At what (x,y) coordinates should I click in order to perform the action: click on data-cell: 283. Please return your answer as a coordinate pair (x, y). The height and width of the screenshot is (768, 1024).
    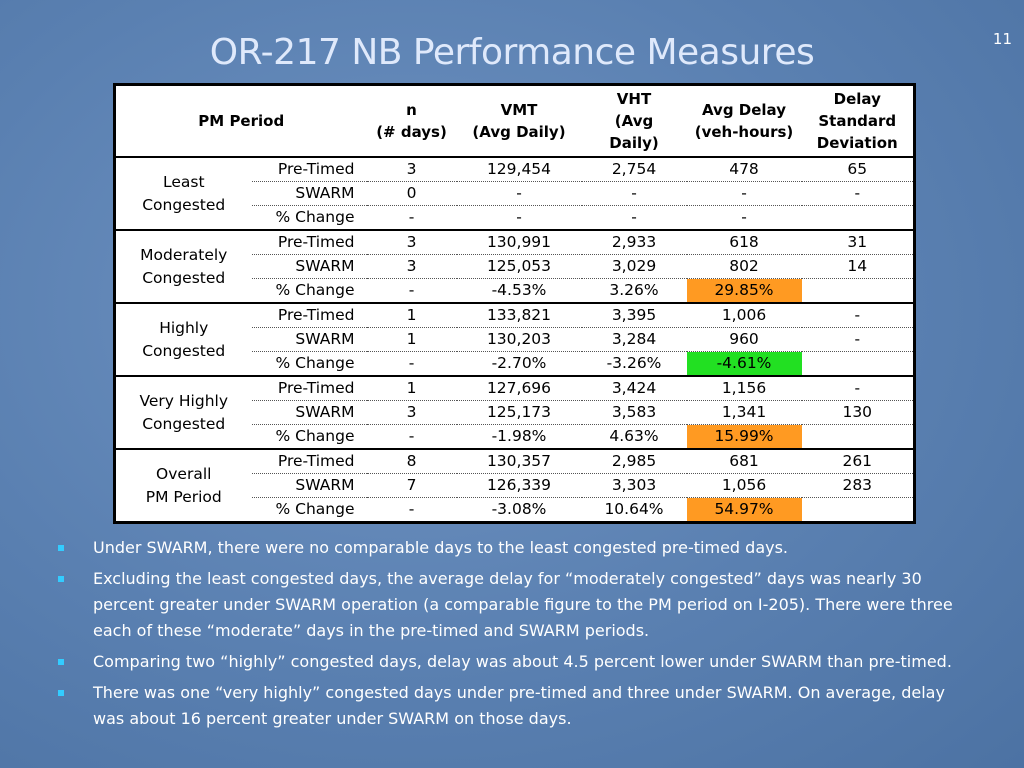
    Looking at the image, I should click on (858, 485).